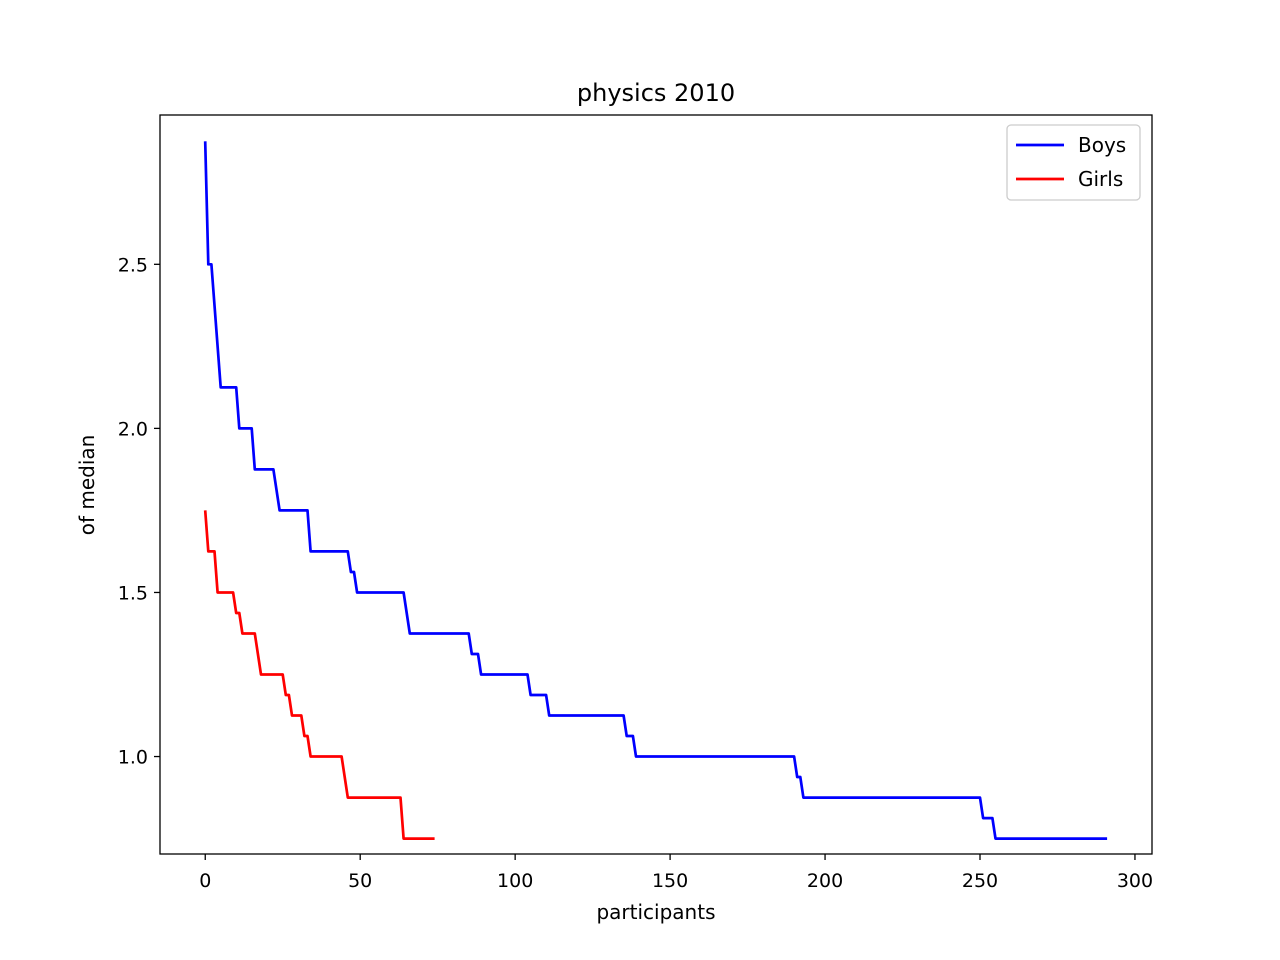 The image size is (1280, 960). Describe the element at coordinates (133, 429) in the screenshot. I see `y-tick-label: 2.0` at that location.